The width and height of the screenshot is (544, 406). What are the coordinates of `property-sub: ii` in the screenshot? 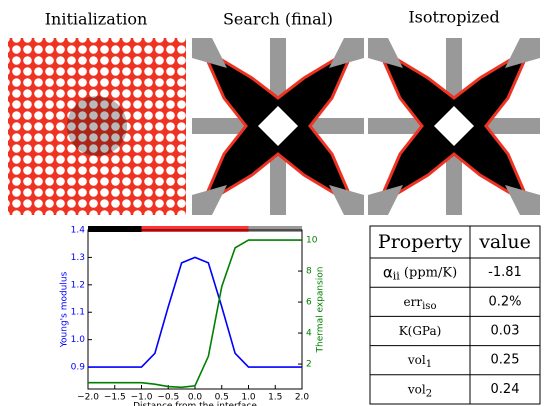 It's located at (397, 276).